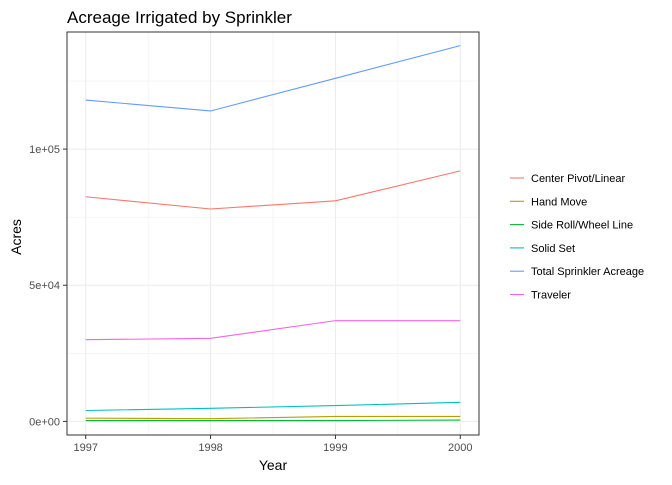 The image size is (672, 485). I want to click on legend-label: Total Sprinkler Acreage, so click(587, 272).